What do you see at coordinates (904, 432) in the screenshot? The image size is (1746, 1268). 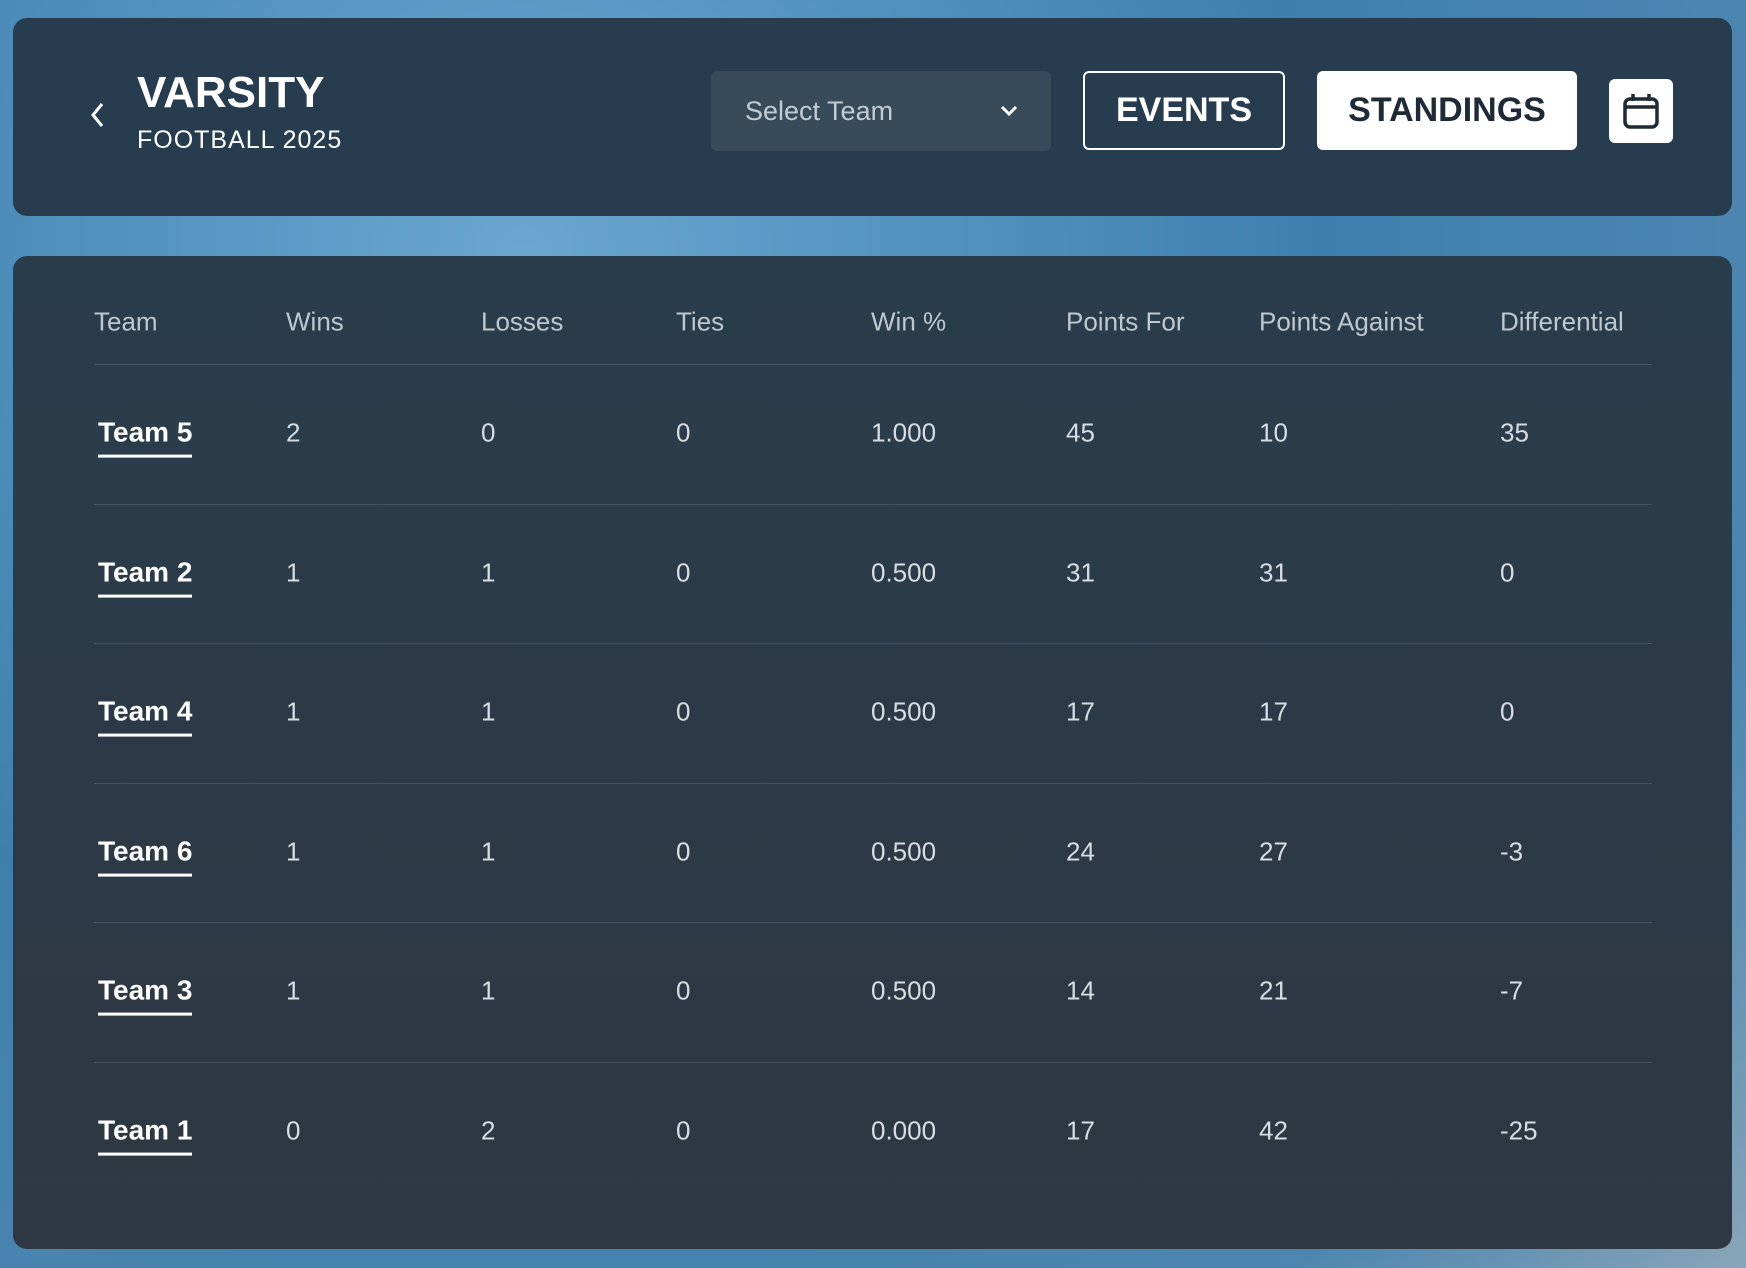 I see `table-cell: 1.000` at bounding box center [904, 432].